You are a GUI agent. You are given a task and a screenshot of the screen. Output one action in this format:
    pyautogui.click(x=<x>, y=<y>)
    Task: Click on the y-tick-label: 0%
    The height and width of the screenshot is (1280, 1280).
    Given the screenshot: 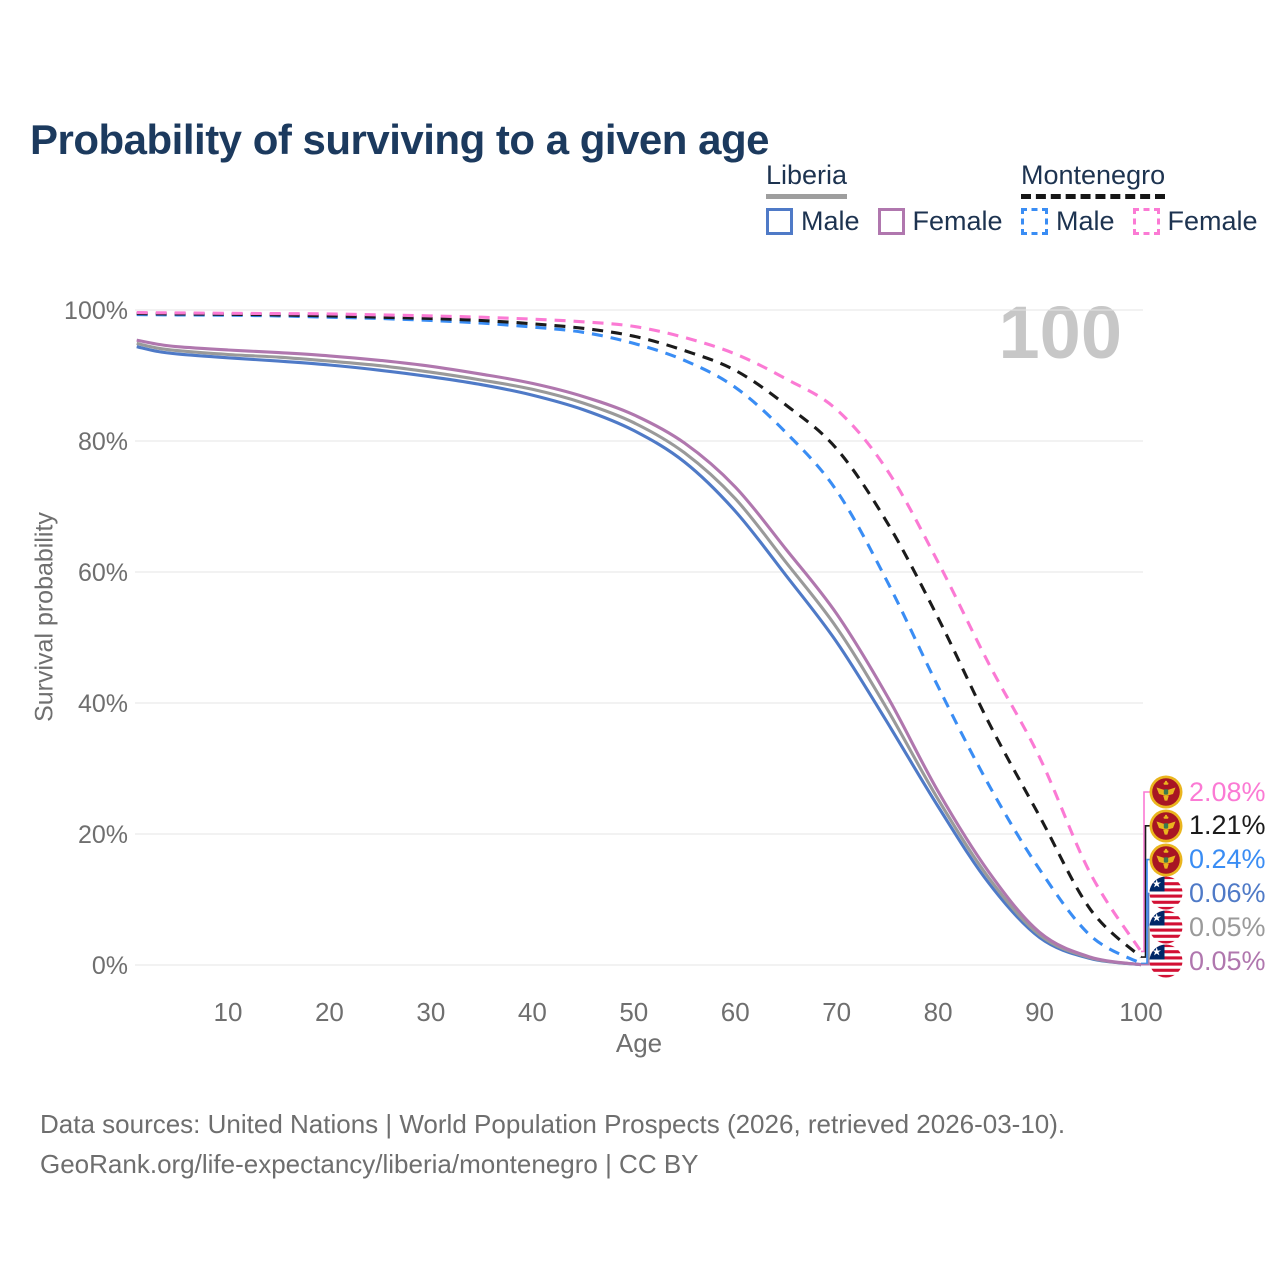 What is the action you would take?
    pyautogui.click(x=110, y=966)
    